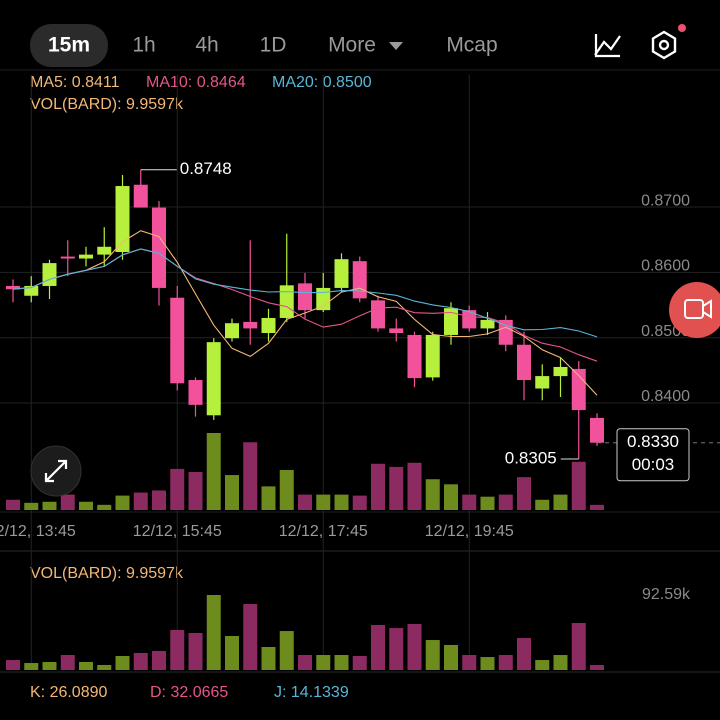 Image resolution: width=720 pixels, height=720 pixels. What do you see at coordinates (143, 45) in the screenshot?
I see `tab: 1h` at bounding box center [143, 45].